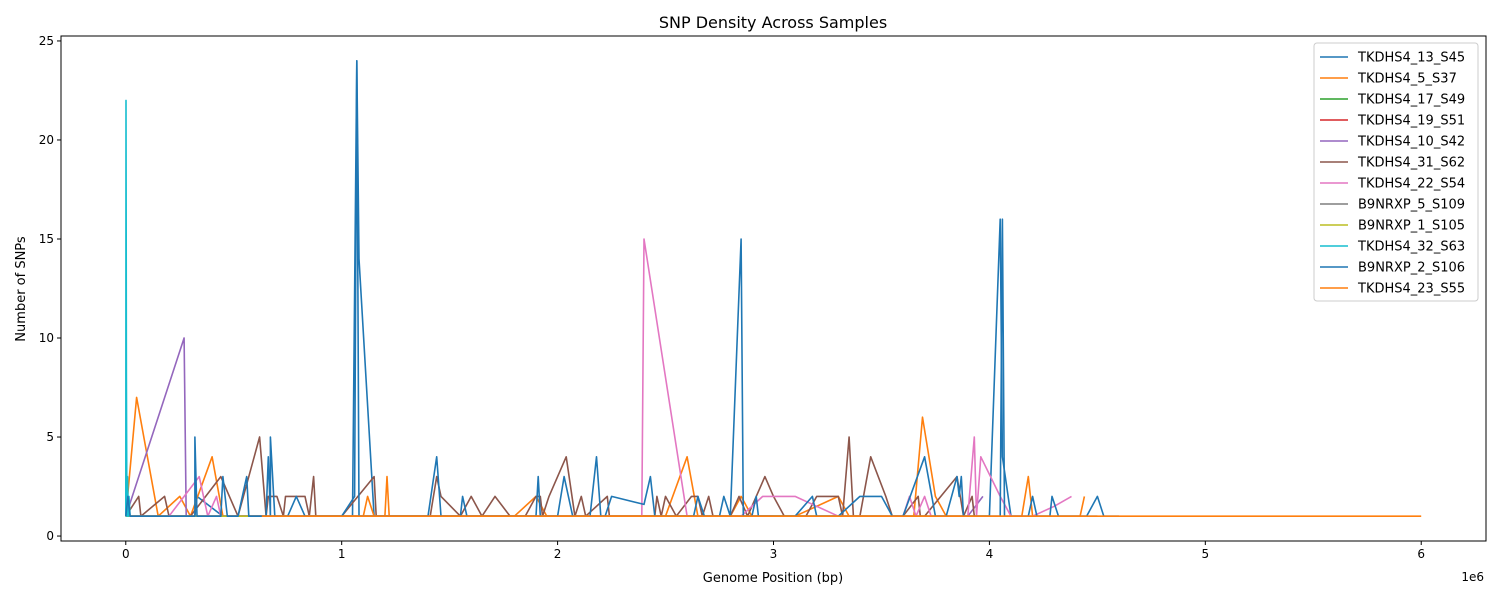 The image size is (1500, 600). What do you see at coordinates (128, 308) in the screenshot?
I see `series-line-TKDHS4_32_S63` at bounding box center [128, 308].